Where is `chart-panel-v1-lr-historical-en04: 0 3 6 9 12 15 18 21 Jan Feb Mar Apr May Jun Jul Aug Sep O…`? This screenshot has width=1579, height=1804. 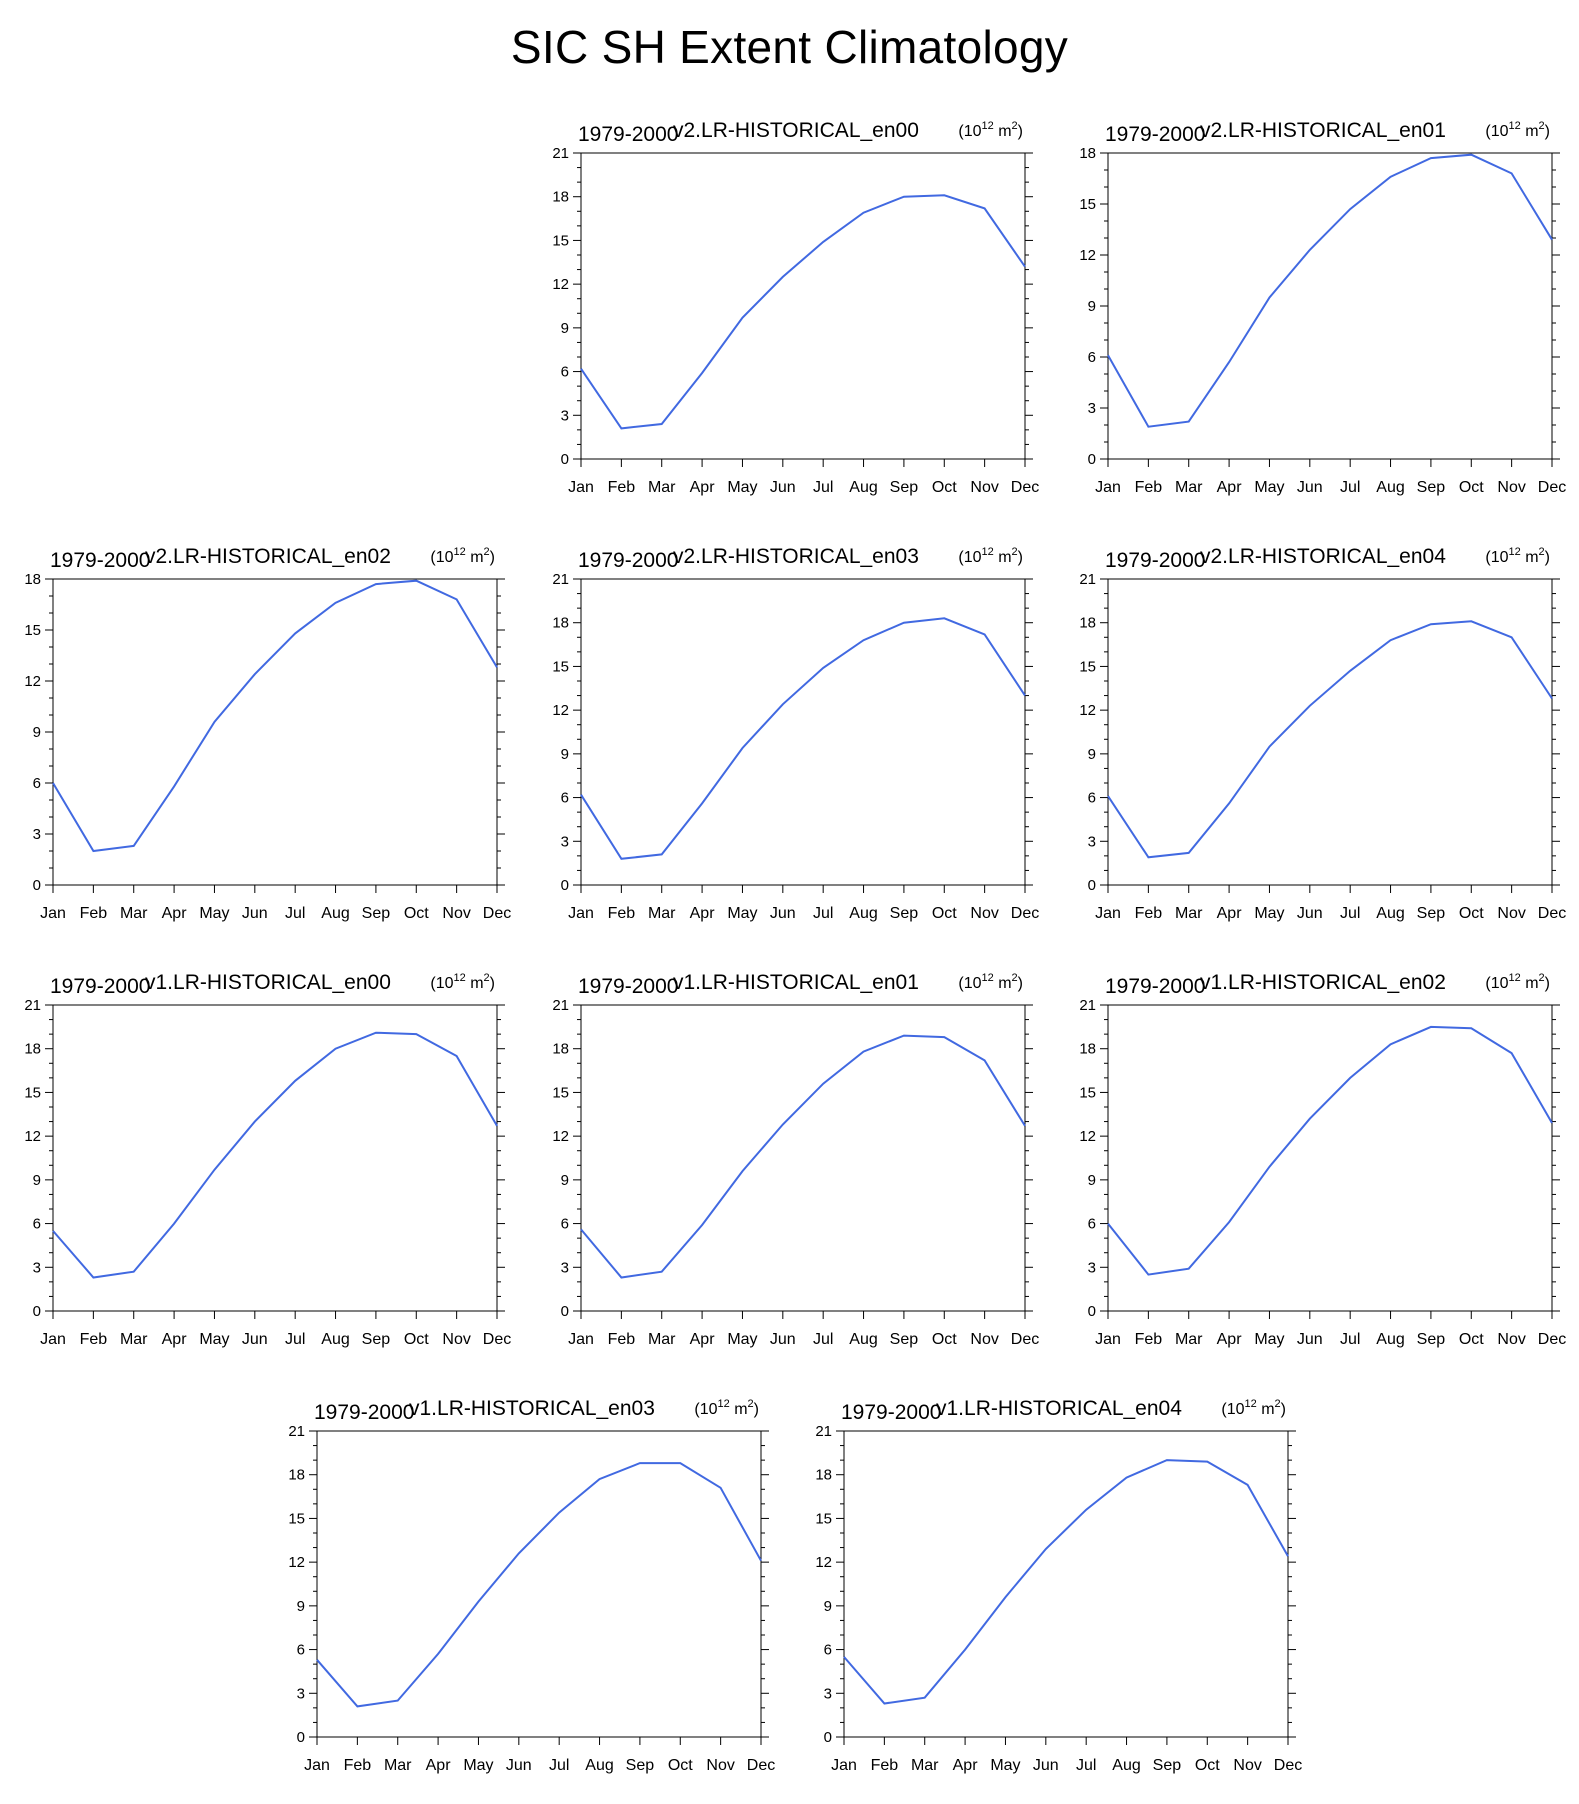 chart-panel-v1-lr-historical-en04: 0 3 6 9 12 15 18 21 Jan Feb Mar Apr May Jun Jul Aug Sep O… is located at coordinates (1058, 1585).